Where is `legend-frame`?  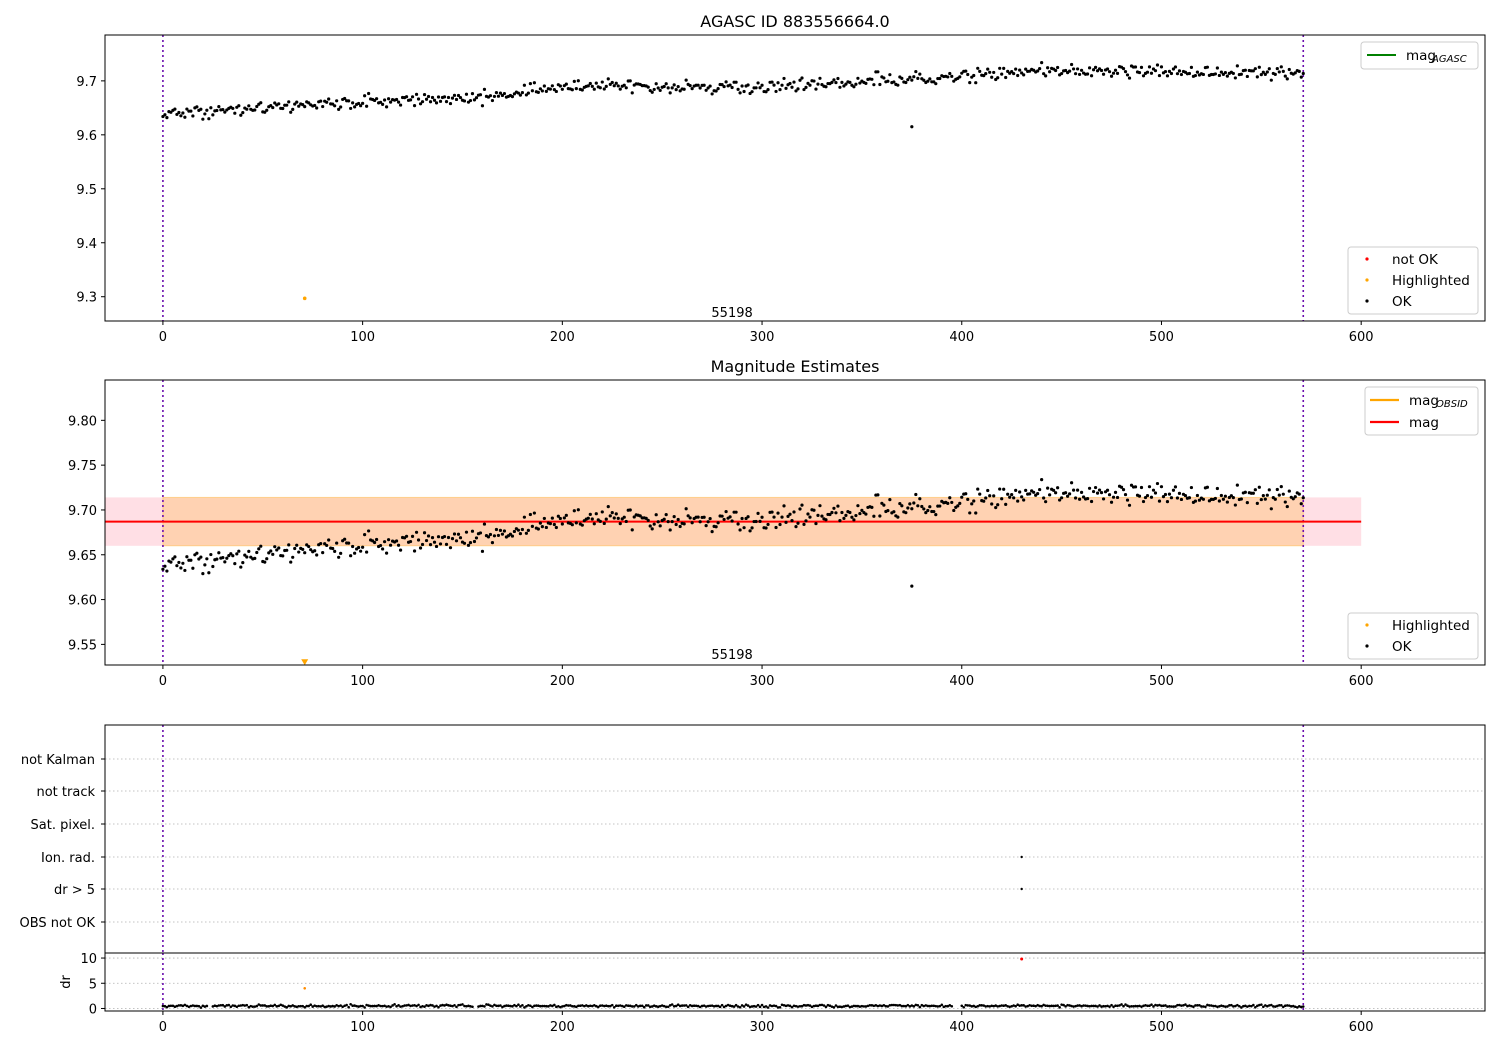
legend-frame is located at coordinates (1419, 55).